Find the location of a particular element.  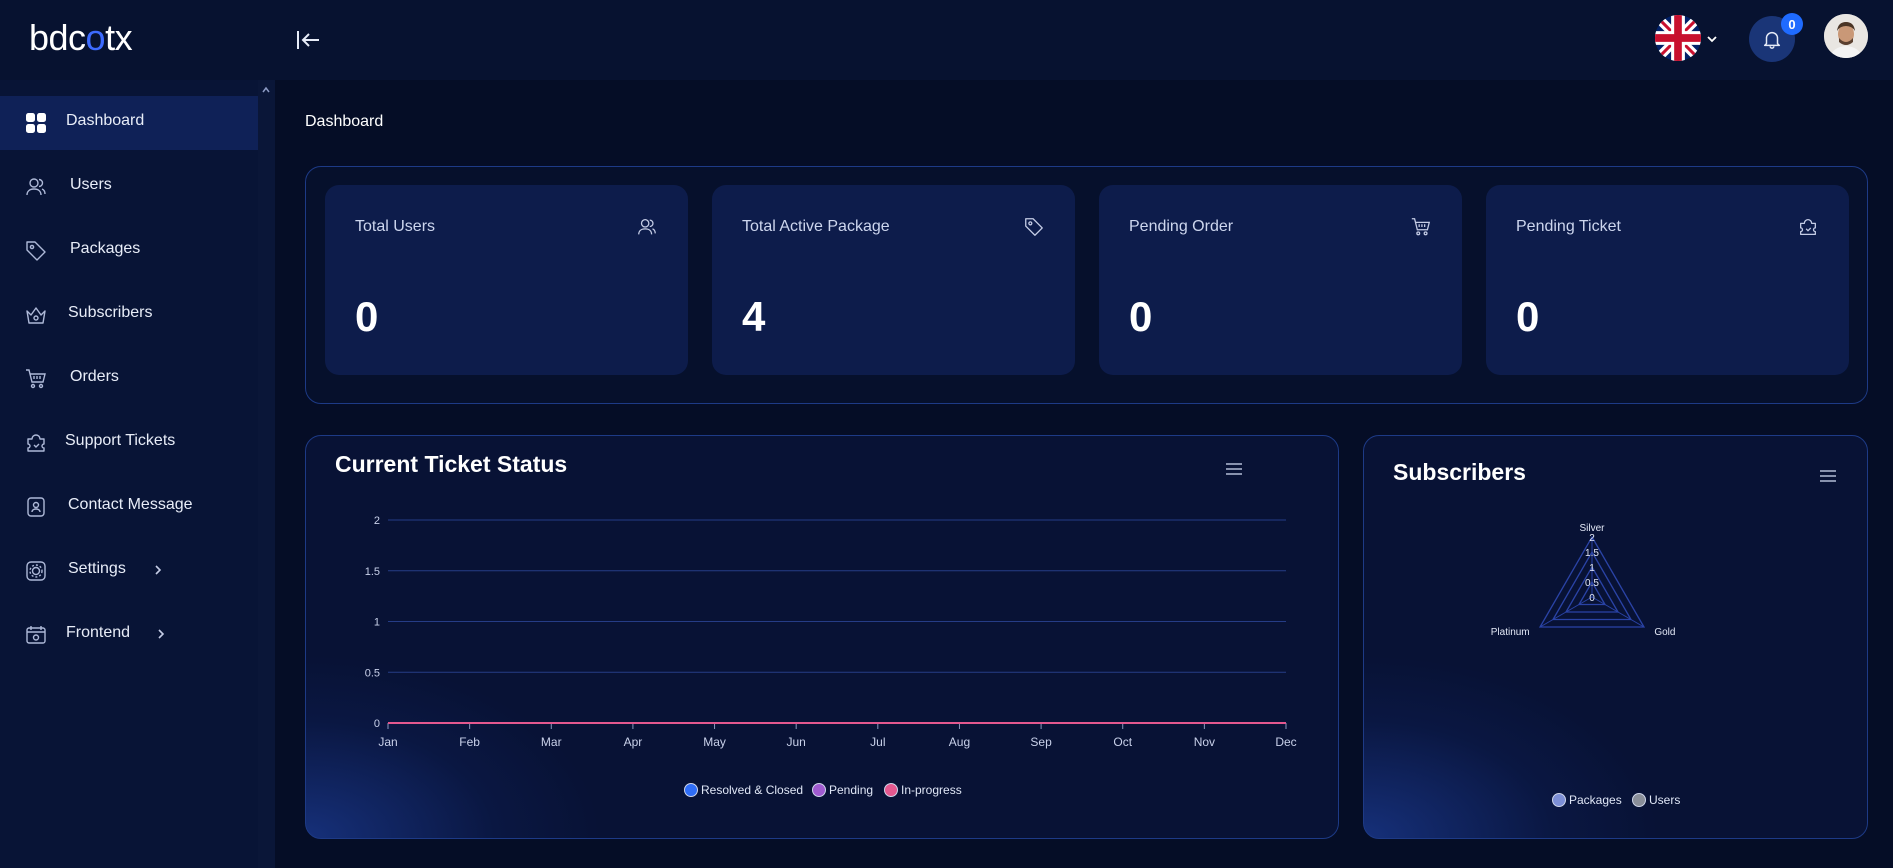

legend-item: In-progress is located at coordinates (923, 790).